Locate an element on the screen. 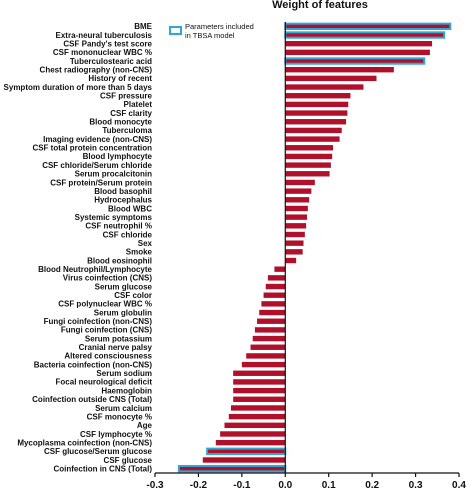 The height and width of the screenshot is (490, 474). category-label-22: Systemic symptoms is located at coordinates (114, 217).